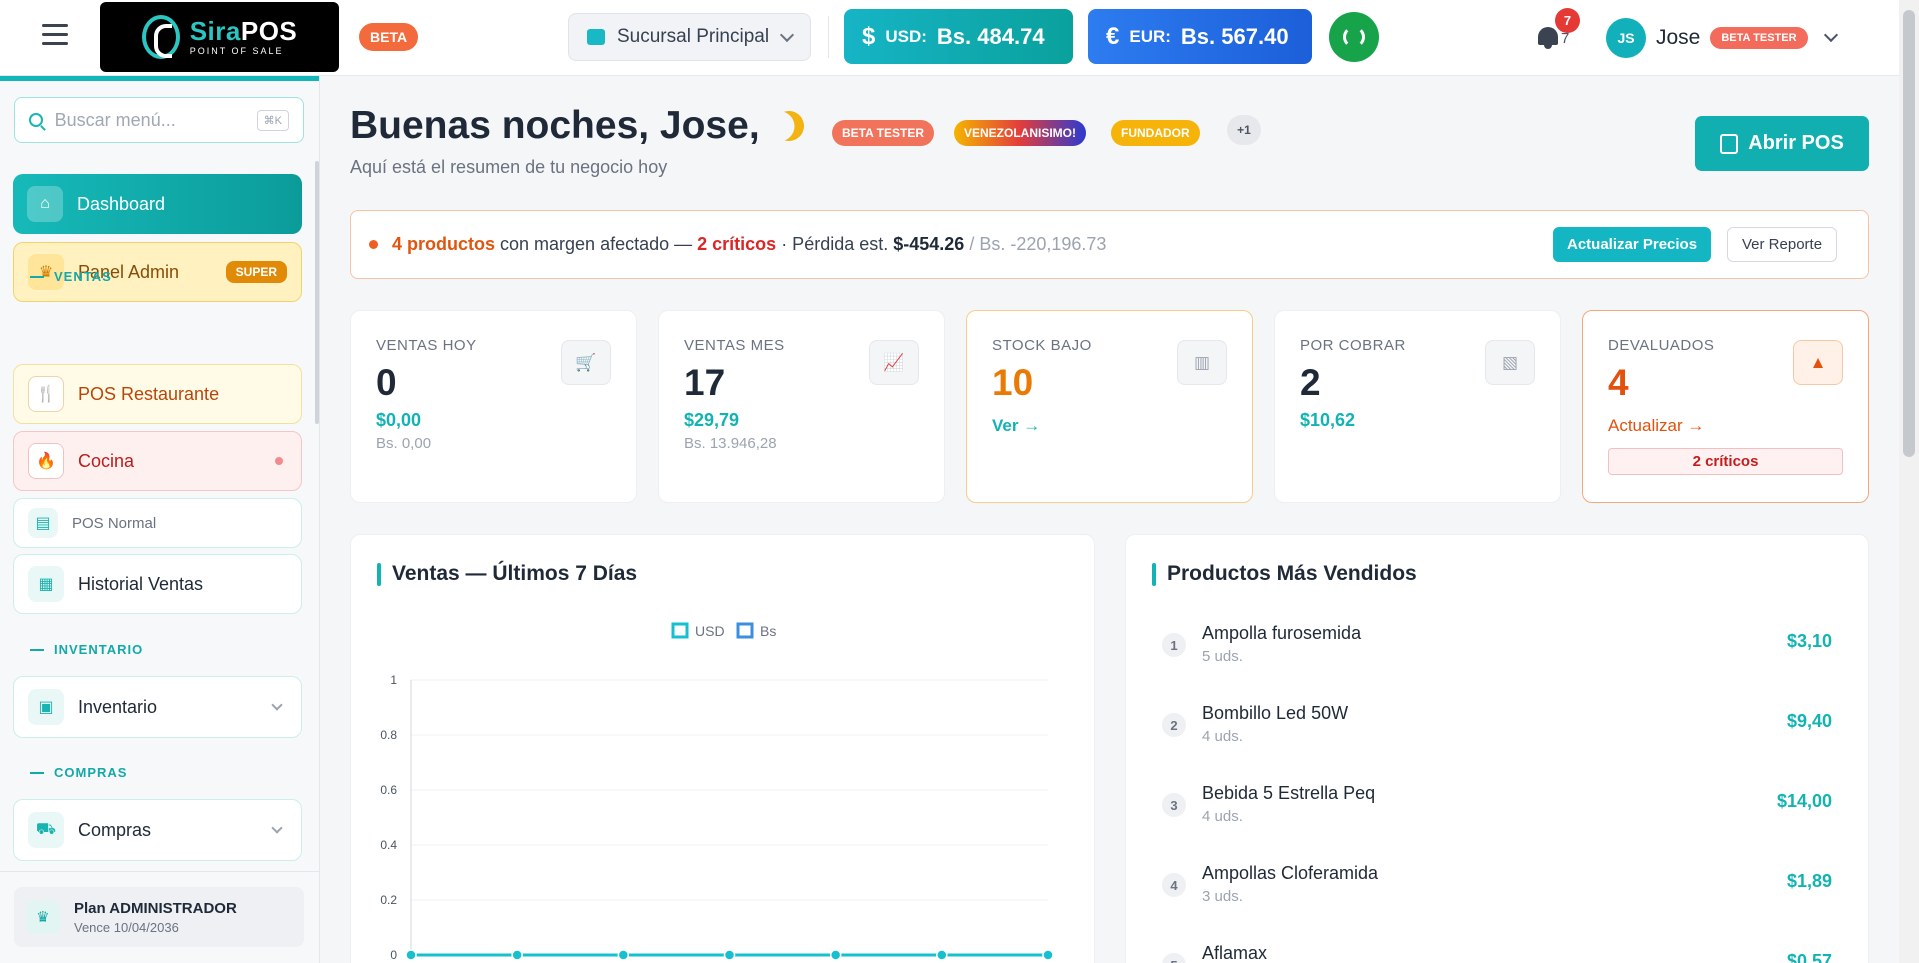  I want to click on list-item: 4 Ampollas Cloferamida 3 uds. $1,89, so click(1497, 894).